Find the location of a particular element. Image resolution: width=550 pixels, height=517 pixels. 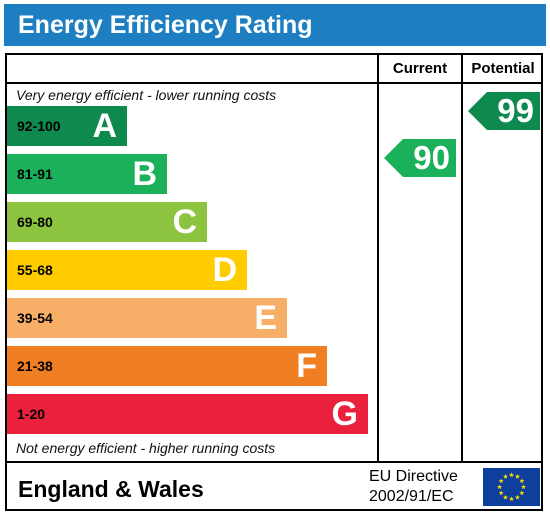

band-range: 69-80 is located at coordinates (35, 222).